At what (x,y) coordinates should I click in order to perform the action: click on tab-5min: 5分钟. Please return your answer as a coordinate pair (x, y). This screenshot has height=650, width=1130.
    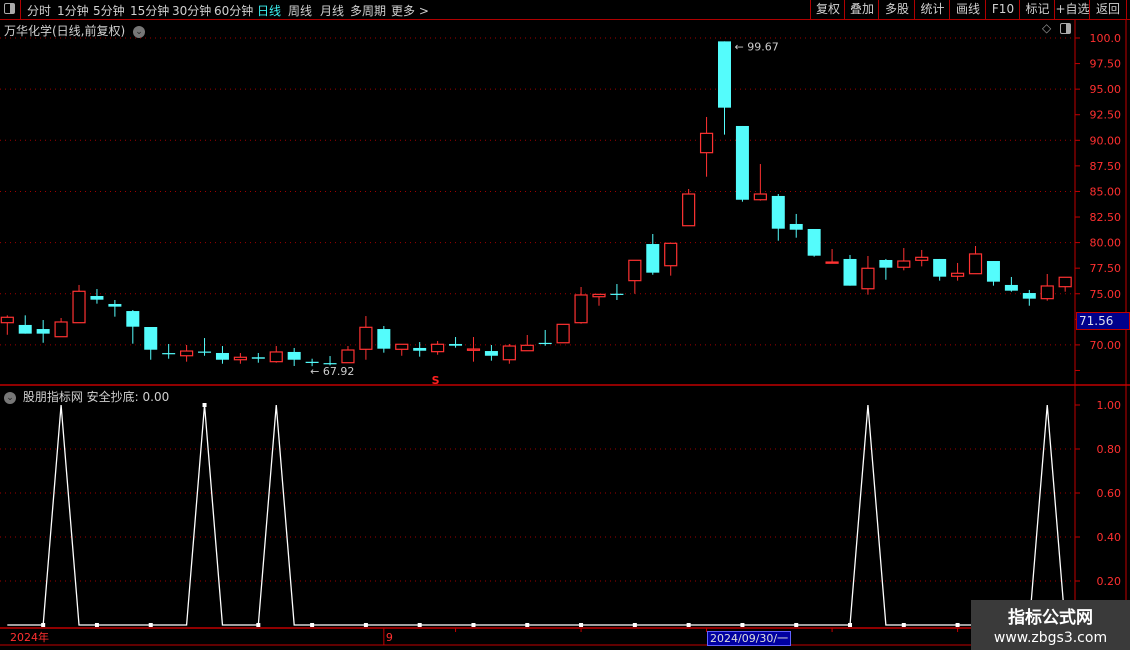
    Looking at the image, I should click on (109, 11).